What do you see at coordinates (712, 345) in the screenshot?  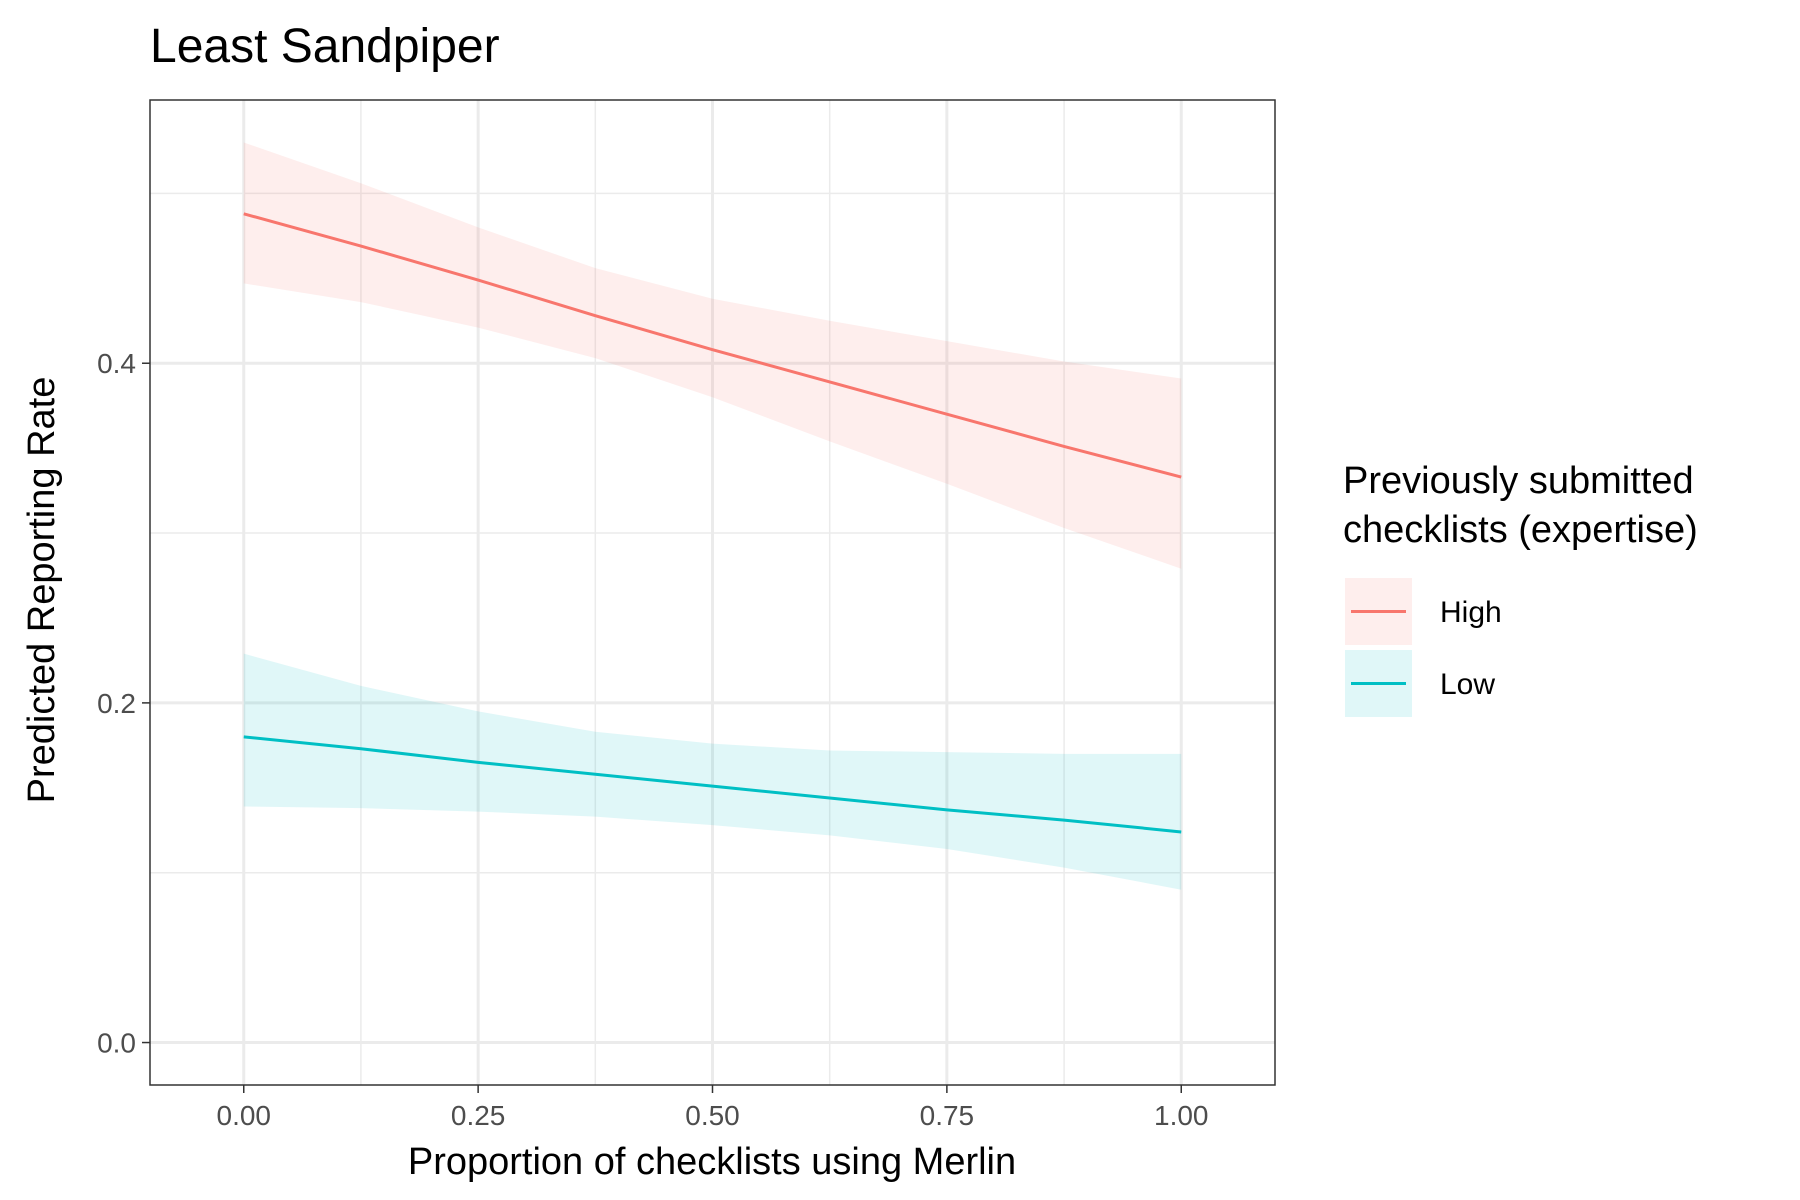 I see `line-high` at bounding box center [712, 345].